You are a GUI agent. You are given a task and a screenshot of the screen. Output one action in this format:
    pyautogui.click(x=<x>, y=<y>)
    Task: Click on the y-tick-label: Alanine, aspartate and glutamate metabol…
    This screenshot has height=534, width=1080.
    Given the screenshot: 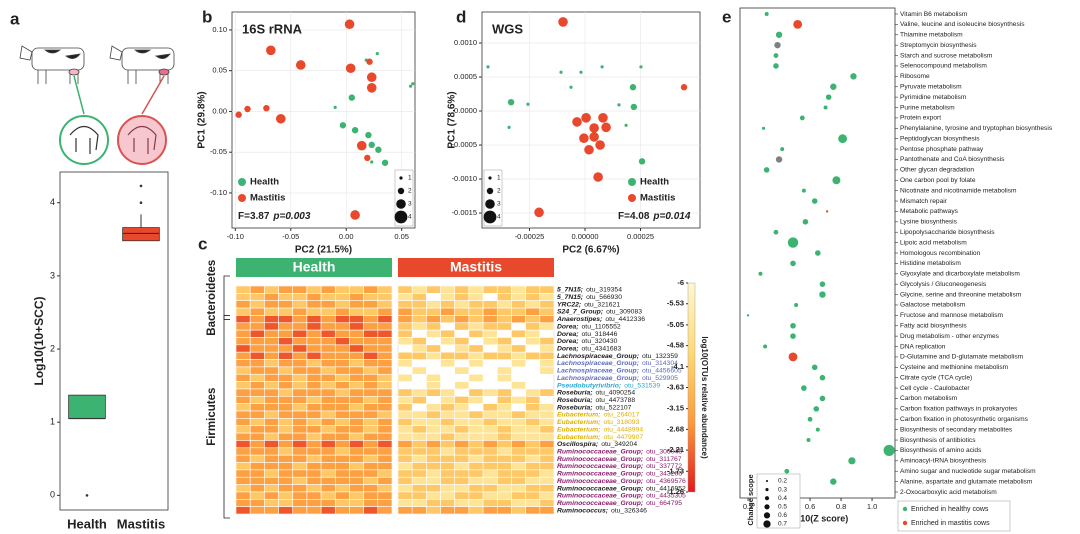 What is the action you would take?
    pyautogui.click(x=966, y=481)
    